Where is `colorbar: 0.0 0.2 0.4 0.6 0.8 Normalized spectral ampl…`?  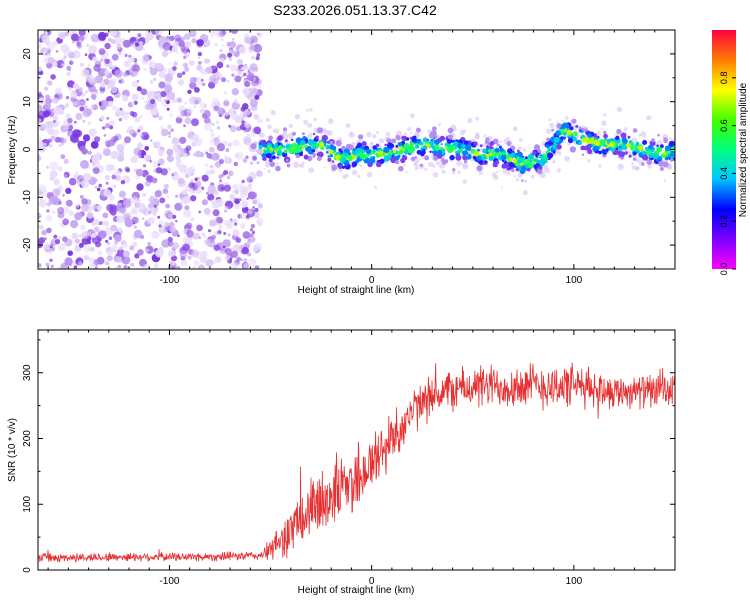
colorbar: 0.0 0.2 0.4 0.6 0.8 Normalized spectral ampl… is located at coordinates (730, 152).